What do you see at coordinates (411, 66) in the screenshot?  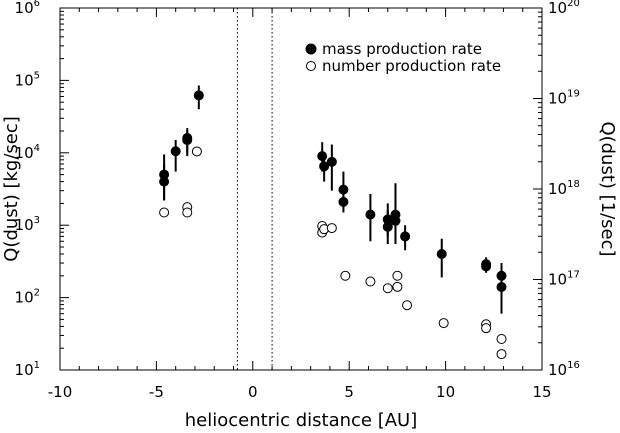 I see `legend-label-number: number production rate` at bounding box center [411, 66].